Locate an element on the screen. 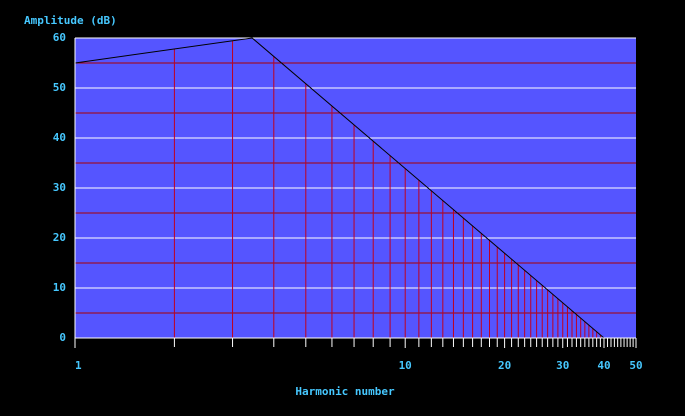 The width and height of the screenshot is (685, 416). x-tick-label: 10 is located at coordinates (405, 365).